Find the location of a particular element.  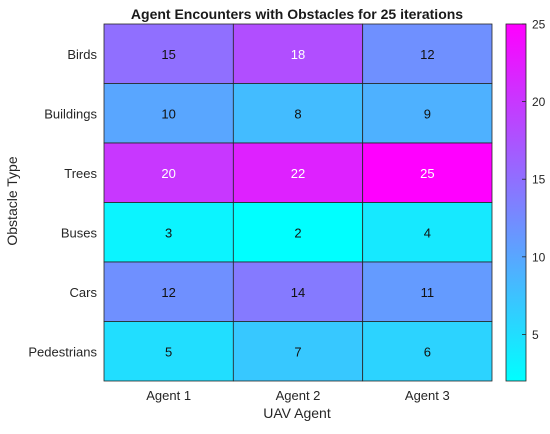

cell-value-label: 4 is located at coordinates (427, 232).